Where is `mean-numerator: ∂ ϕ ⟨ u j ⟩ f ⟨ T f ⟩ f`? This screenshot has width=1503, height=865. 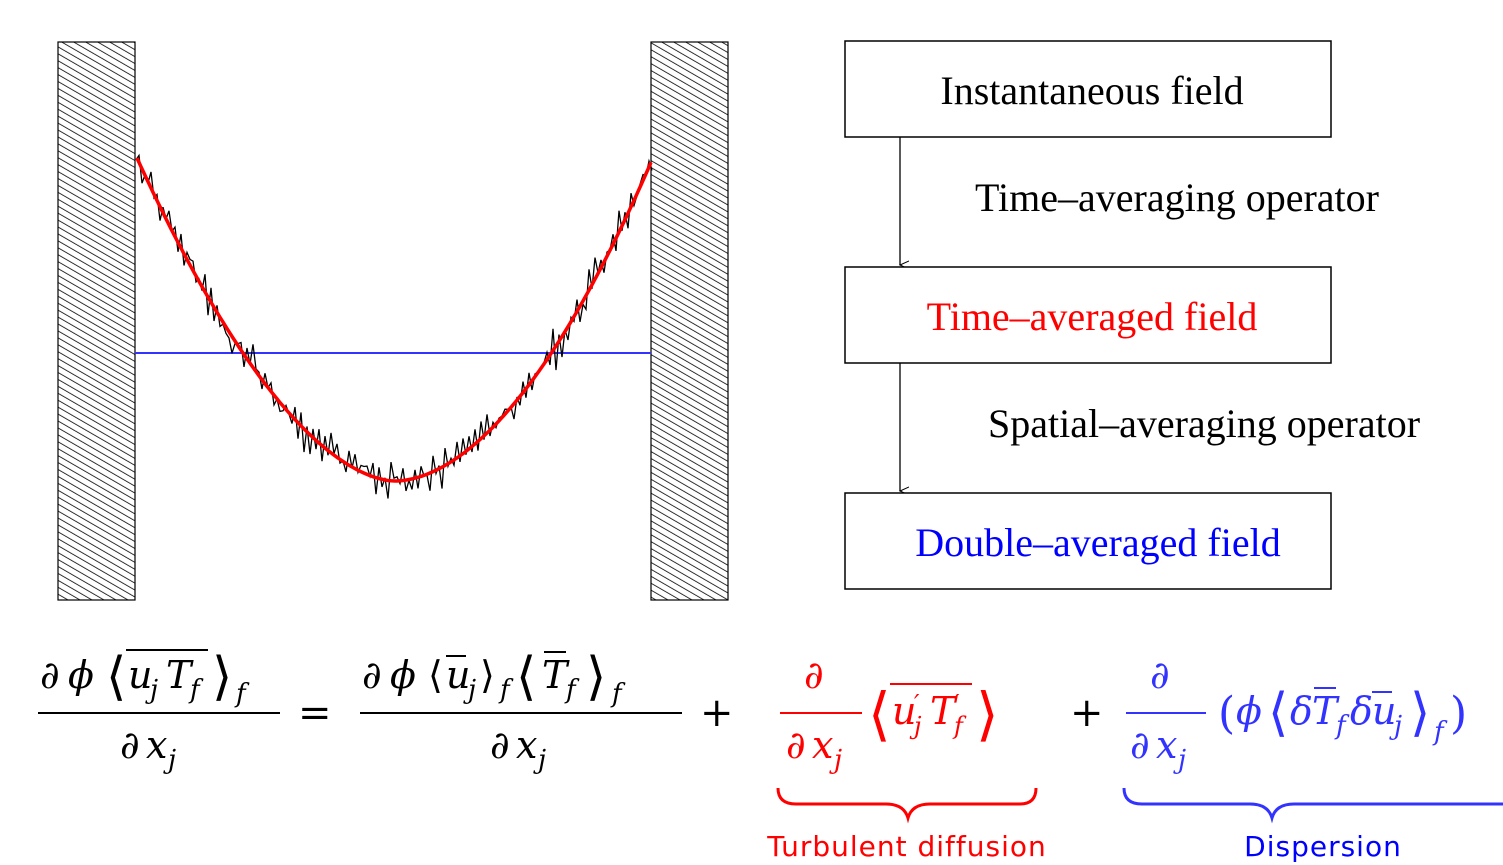
mean-numerator: ∂ ϕ ⟨ u j ⟩ f ⟨ T f ⟩ f is located at coordinates (494, 678).